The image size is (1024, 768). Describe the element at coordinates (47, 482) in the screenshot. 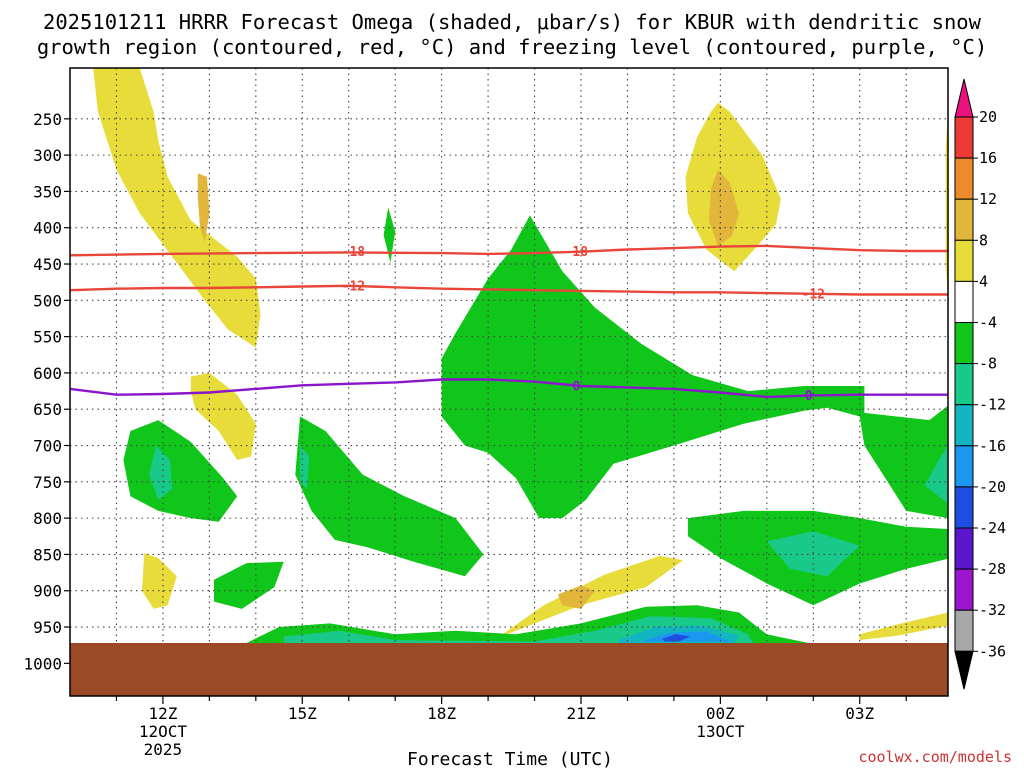

I see `y-tick-label-750: 750` at that location.